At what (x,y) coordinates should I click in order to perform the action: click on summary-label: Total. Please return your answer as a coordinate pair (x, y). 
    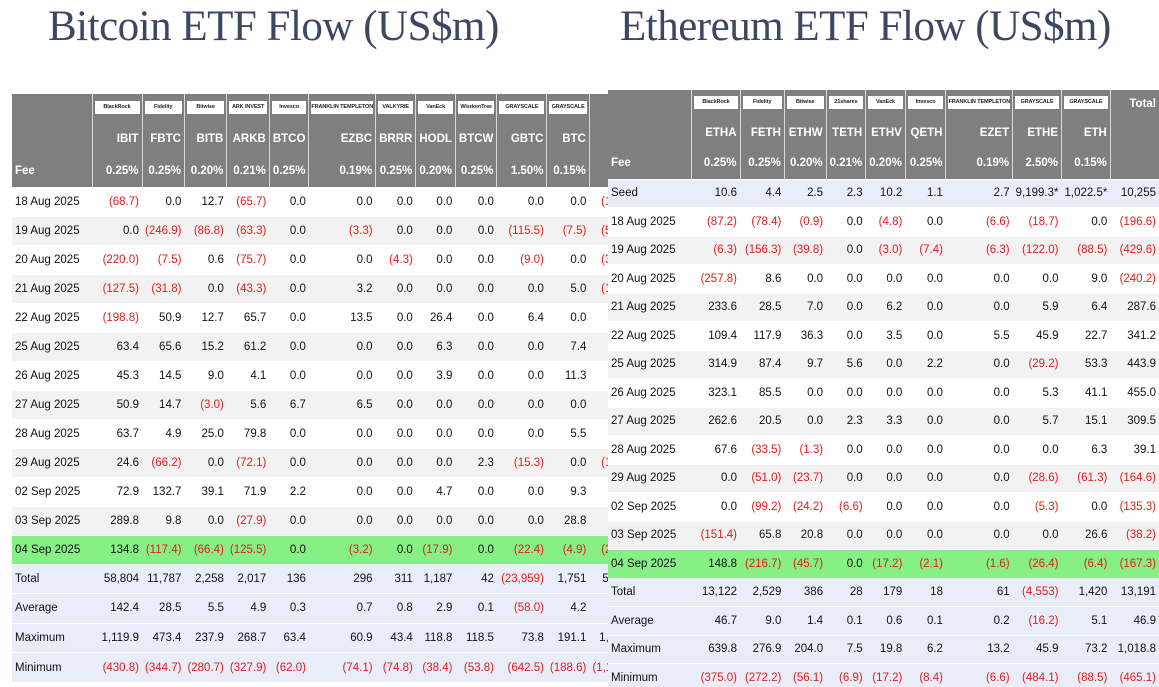
    Looking at the image, I should click on (650, 592).